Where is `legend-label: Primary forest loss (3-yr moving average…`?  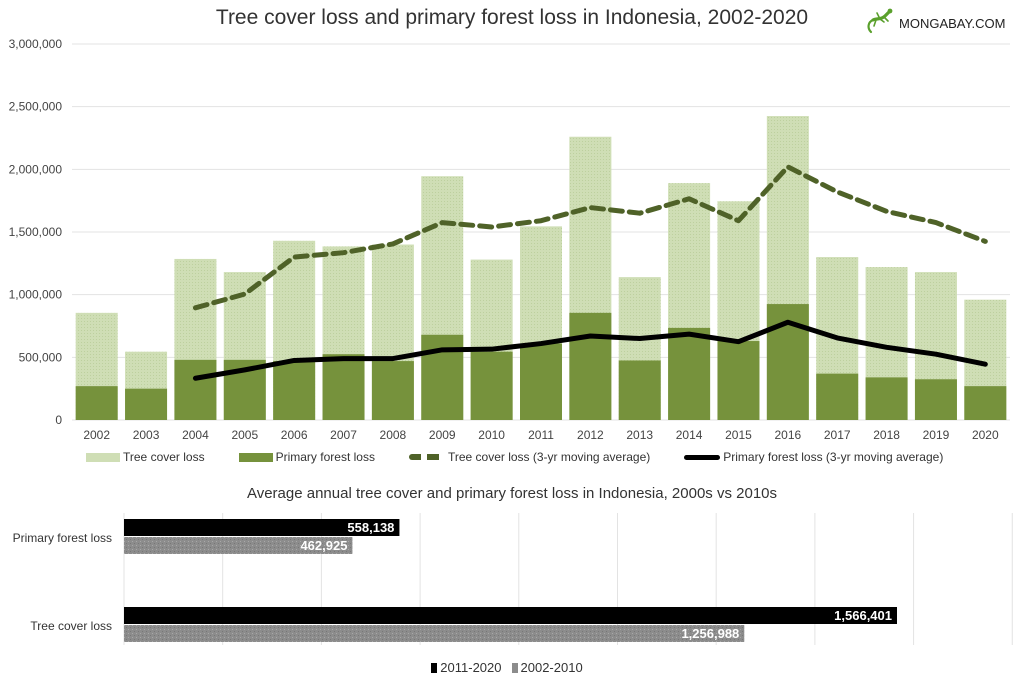
legend-label: Primary forest loss (3-yr moving average… is located at coordinates (833, 457).